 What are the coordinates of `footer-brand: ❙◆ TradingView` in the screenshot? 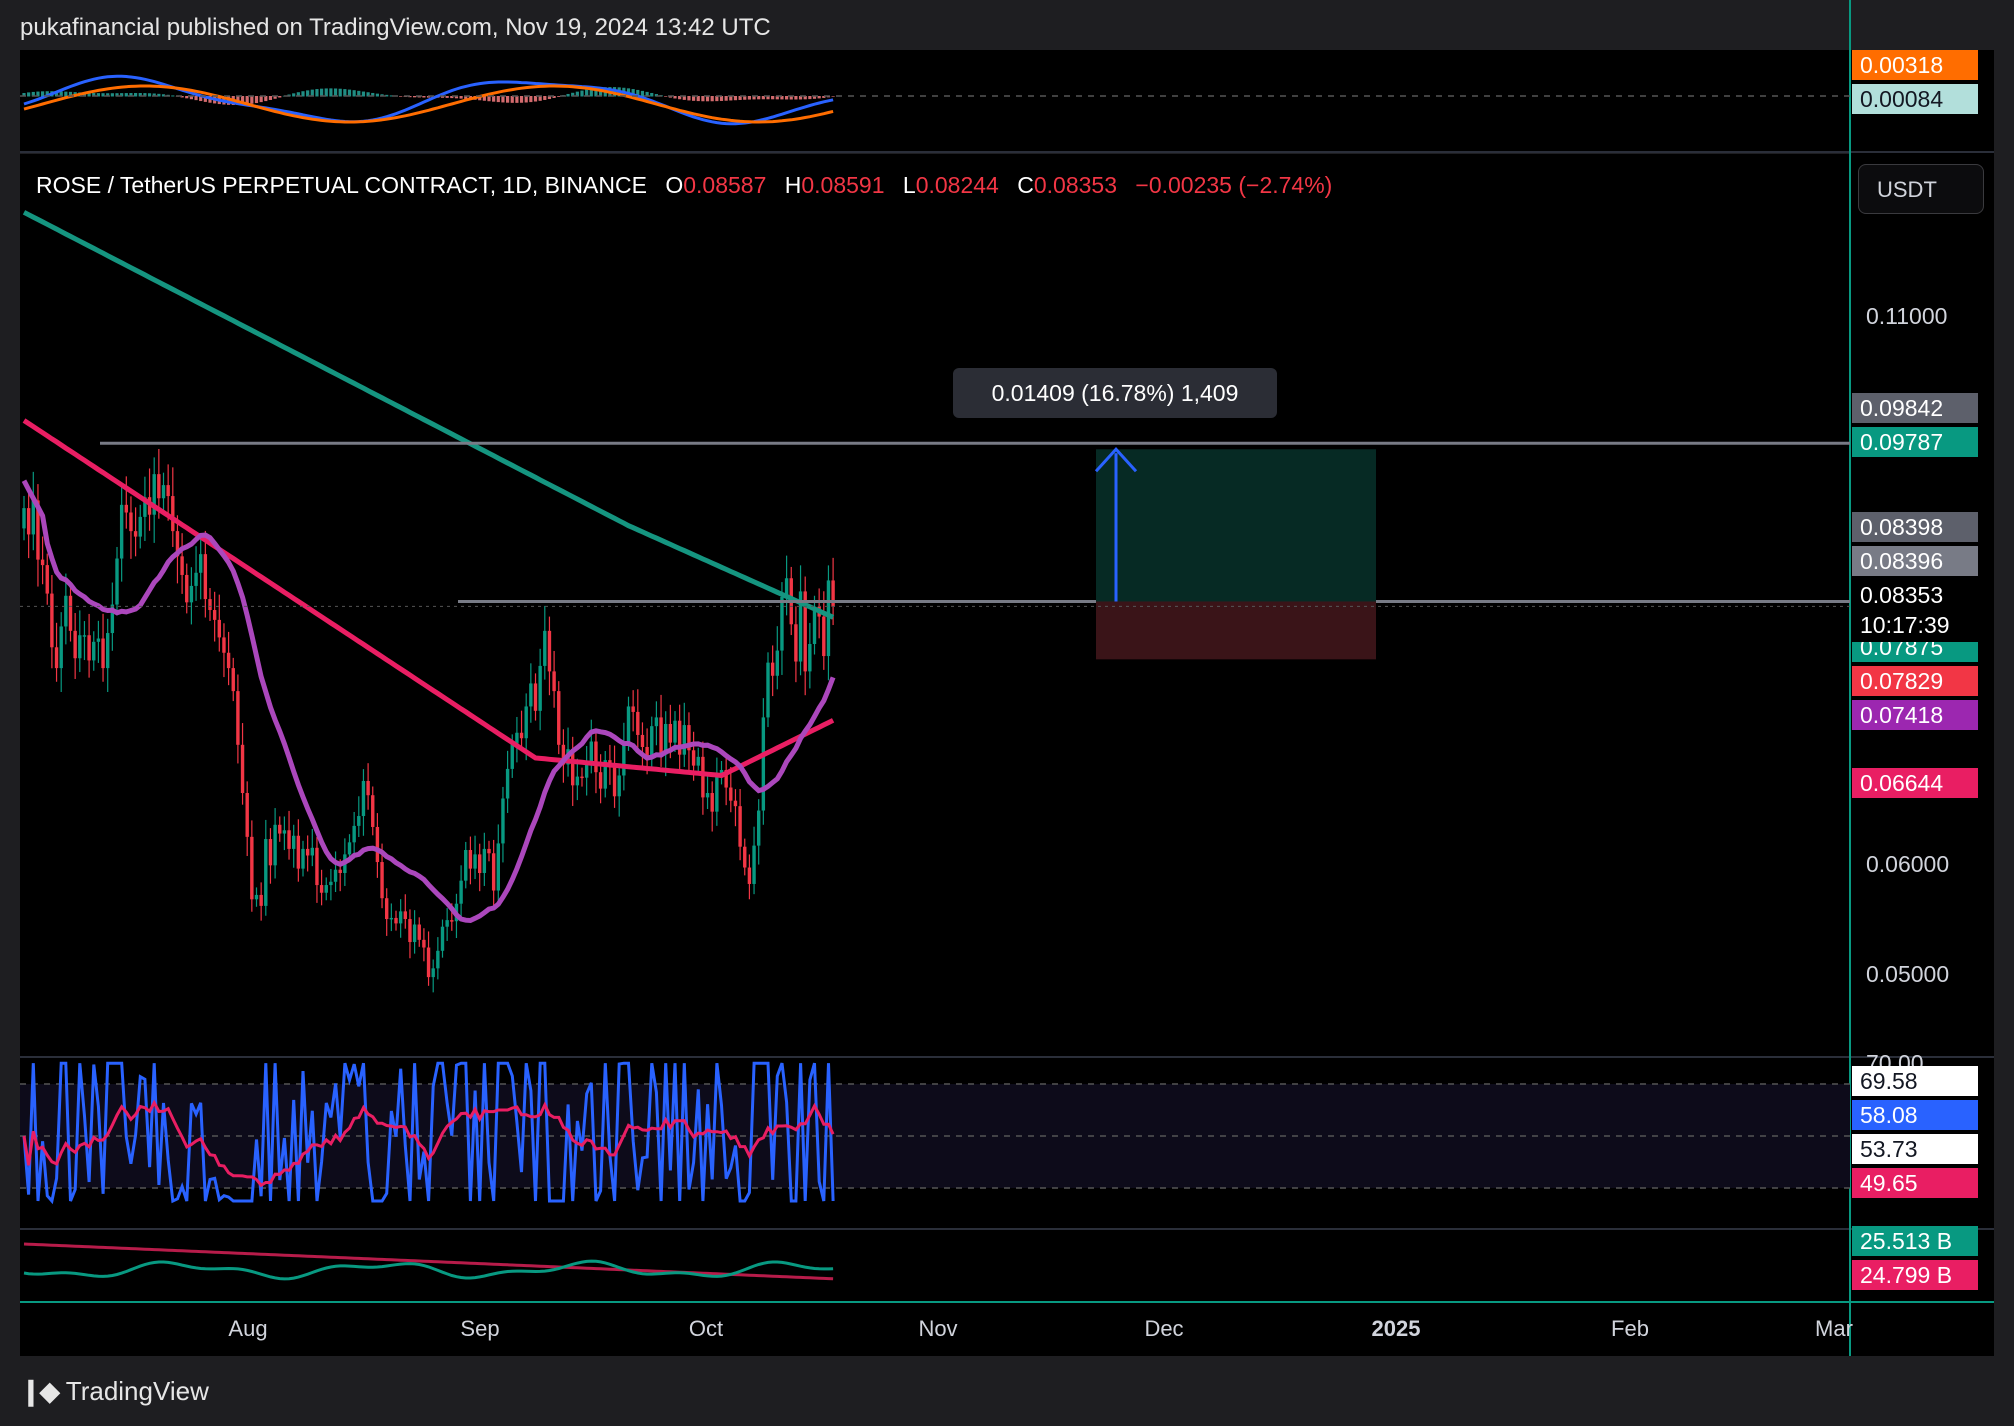 It's located at (114, 1391).